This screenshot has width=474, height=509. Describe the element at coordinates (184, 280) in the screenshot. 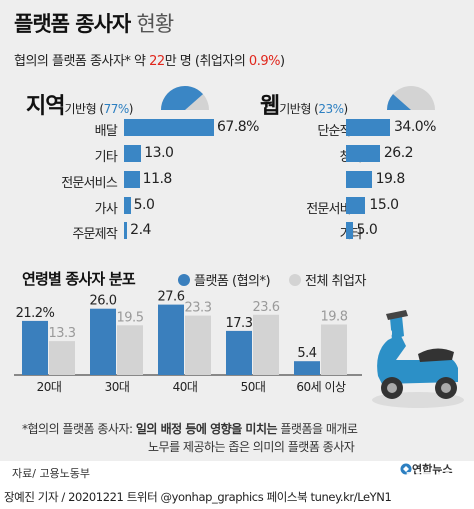

I see `legend-platform-swatch` at that location.